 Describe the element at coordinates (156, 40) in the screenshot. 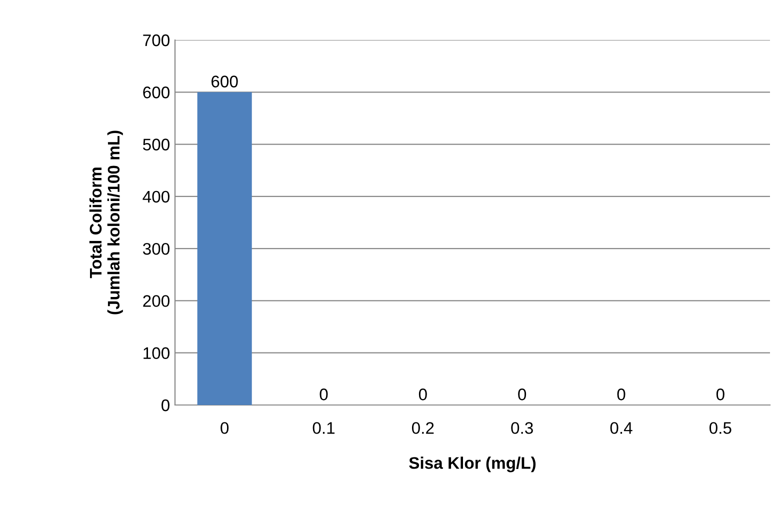

I see `y-tick-label: 700` at that location.